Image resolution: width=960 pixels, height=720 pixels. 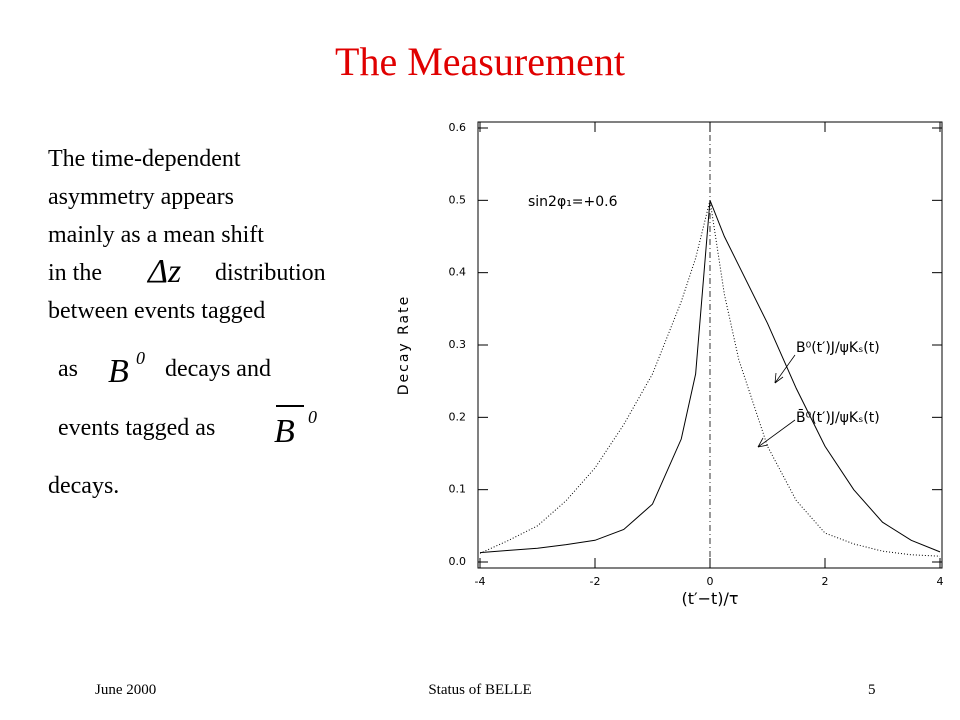 What do you see at coordinates (156, 311) in the screenshot?
I see `body-line: between events tagged` at bounding box center [156, 311].